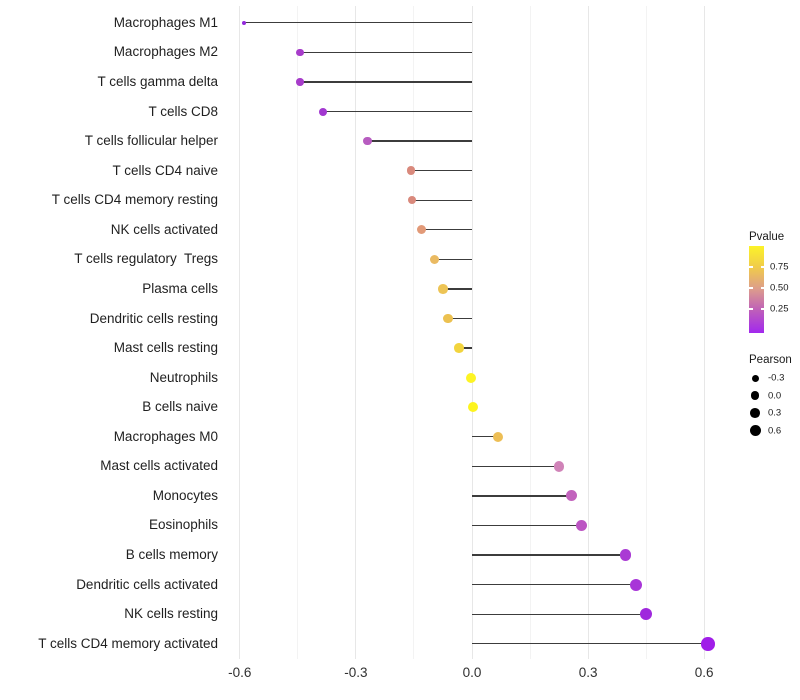 This screenshot has width=800, height=700. Describe the element at coordinates (775, 413) in the screenshot. I see `pearson-legend-label: 0.3` at that location.